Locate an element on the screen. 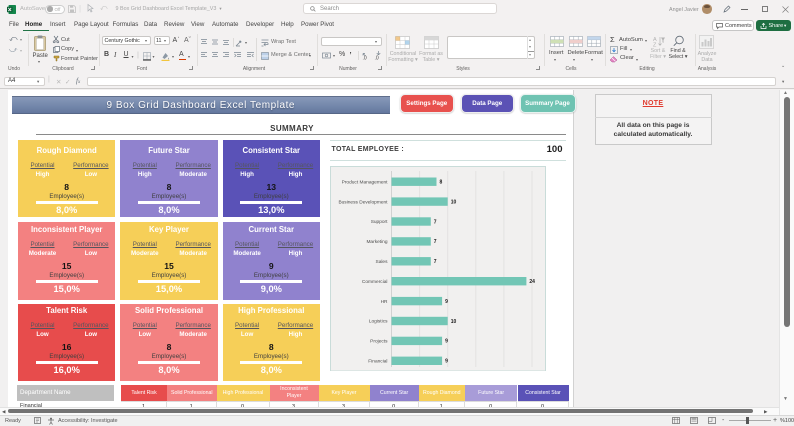  svg-text: Product Management is located at coordinates (364, 182).